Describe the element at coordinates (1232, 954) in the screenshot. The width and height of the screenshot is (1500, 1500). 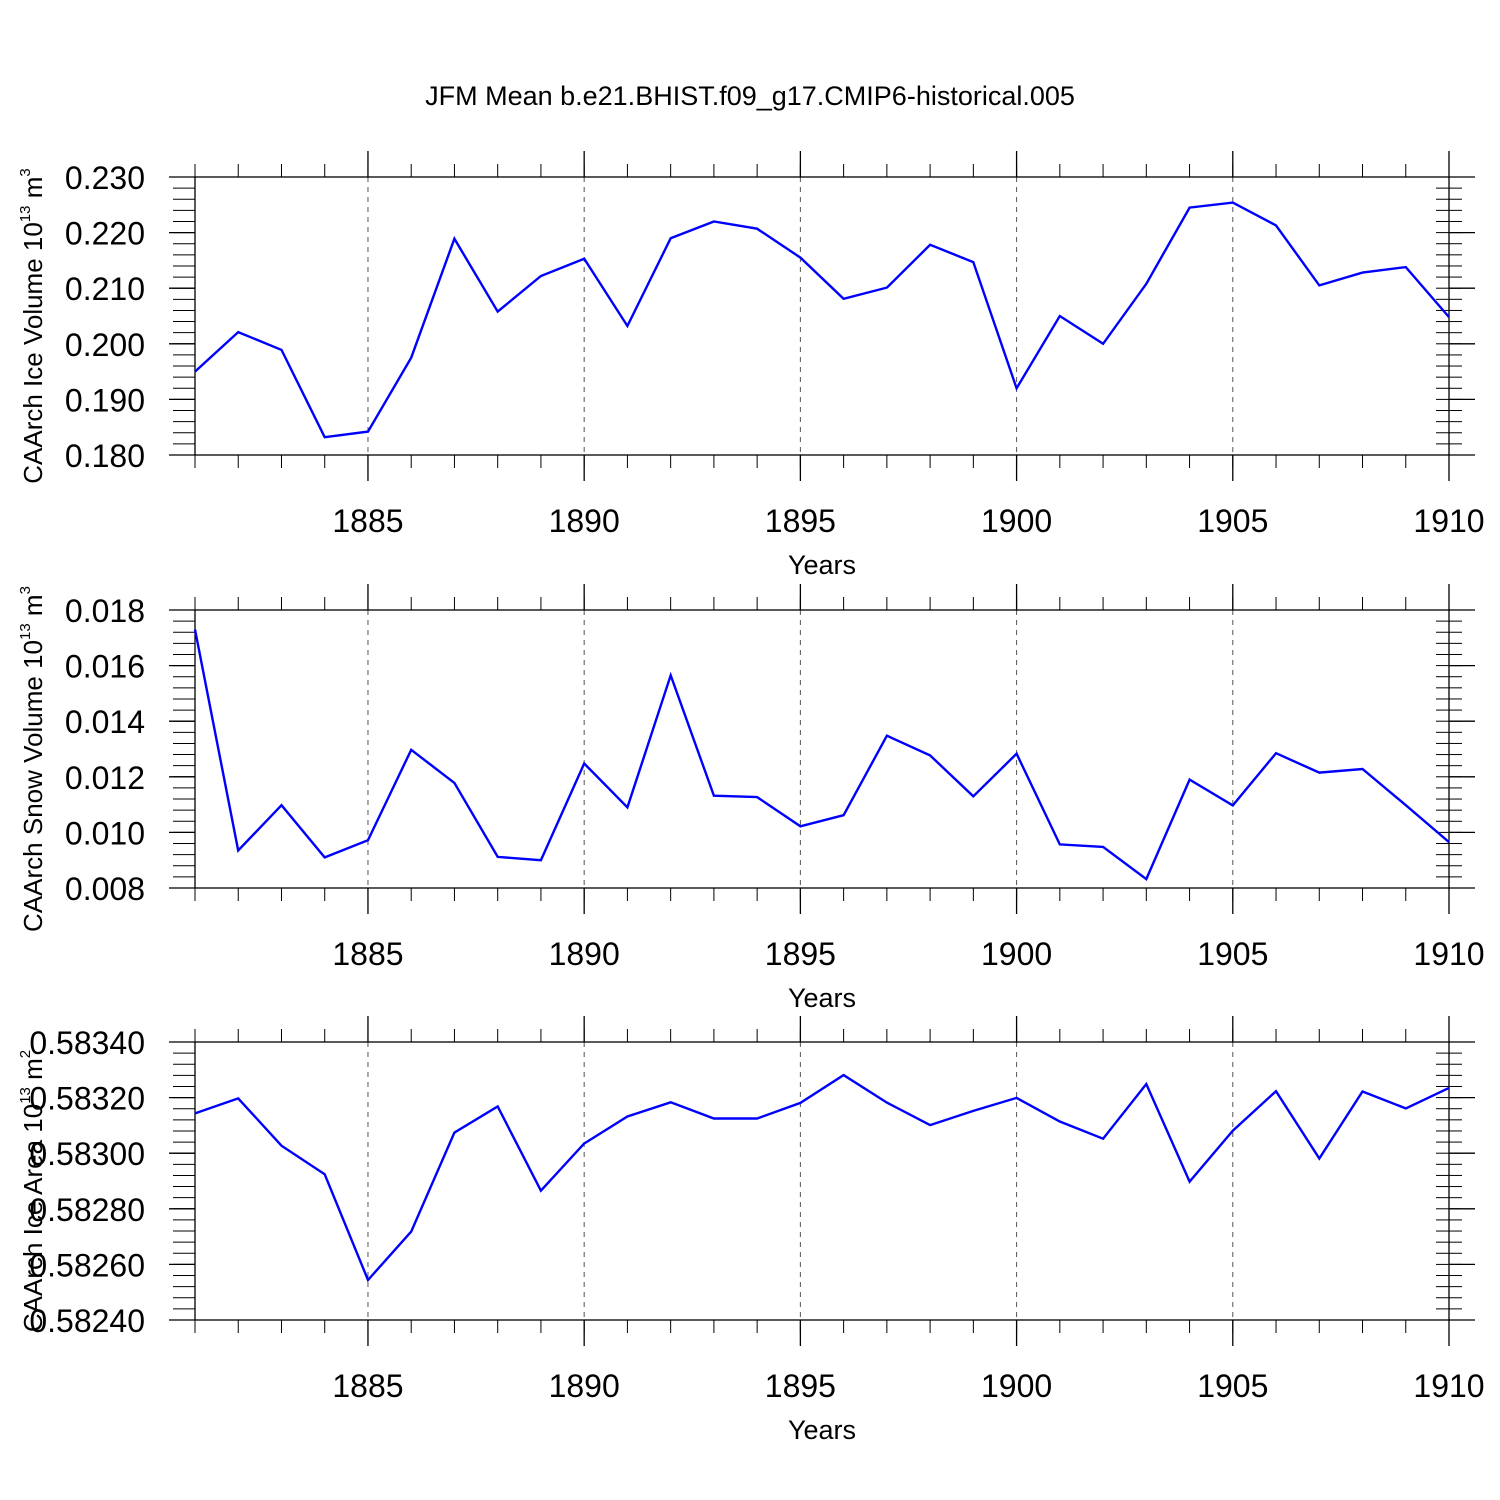
I see `panel-2-x-tick-label-1905: 1905` at that location.